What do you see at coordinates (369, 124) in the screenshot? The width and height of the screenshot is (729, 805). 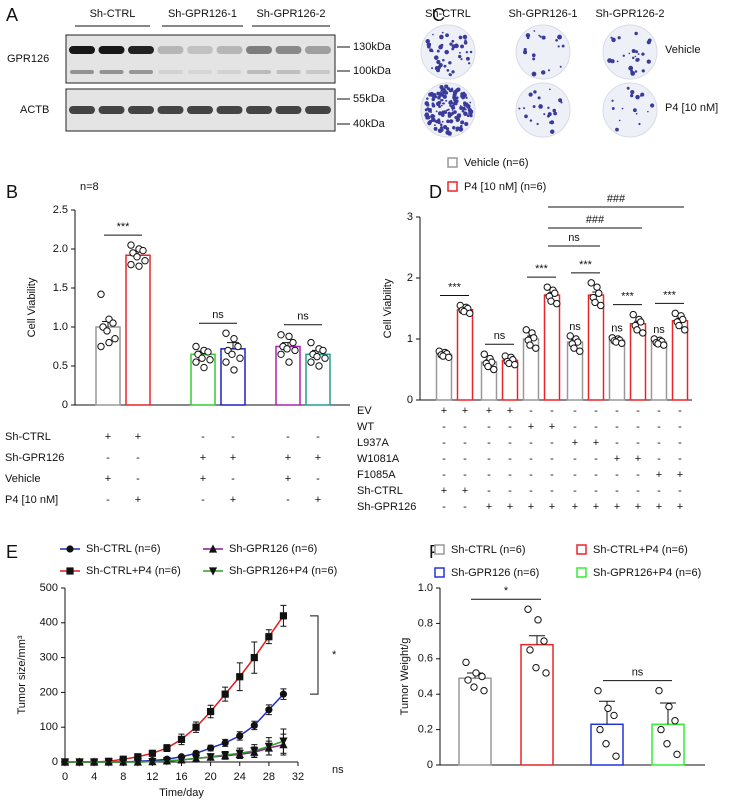 I see `marker-label: 40kDa` at bounding box center [369, 124].